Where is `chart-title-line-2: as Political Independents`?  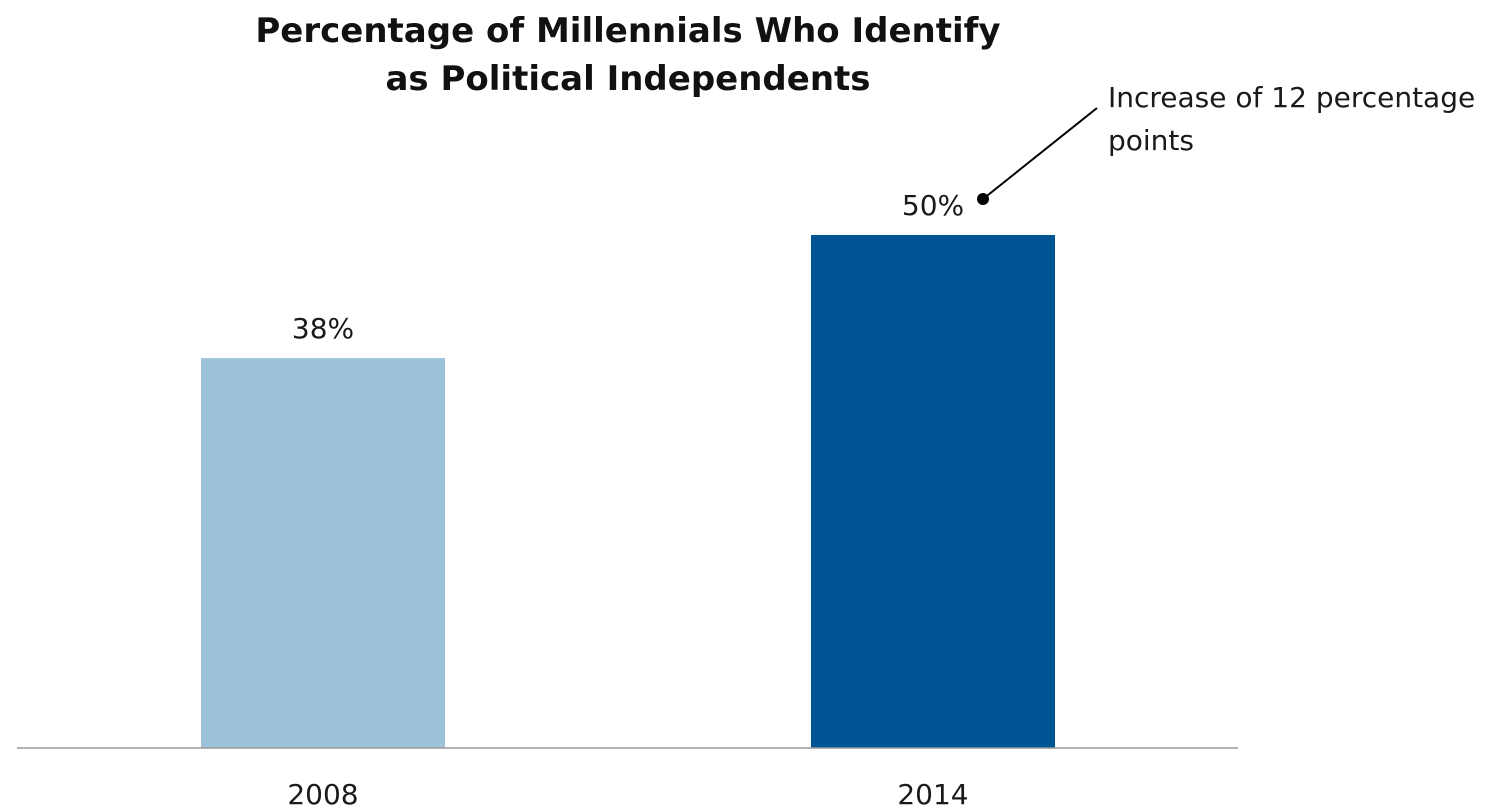 chart-title-line-2: as Political Independents is located at coordinates (627, 79).